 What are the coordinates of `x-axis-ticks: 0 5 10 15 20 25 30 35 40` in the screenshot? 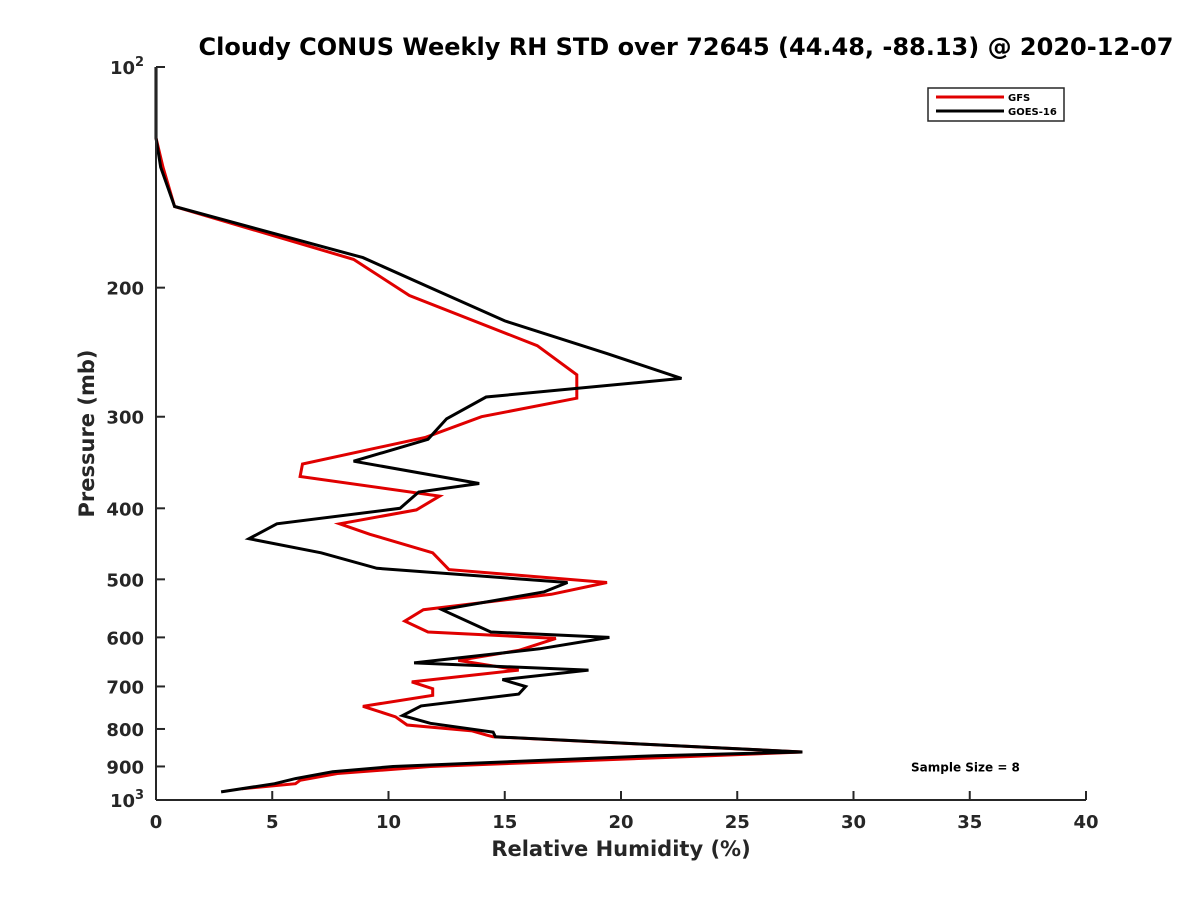 It's located at (624, 812).